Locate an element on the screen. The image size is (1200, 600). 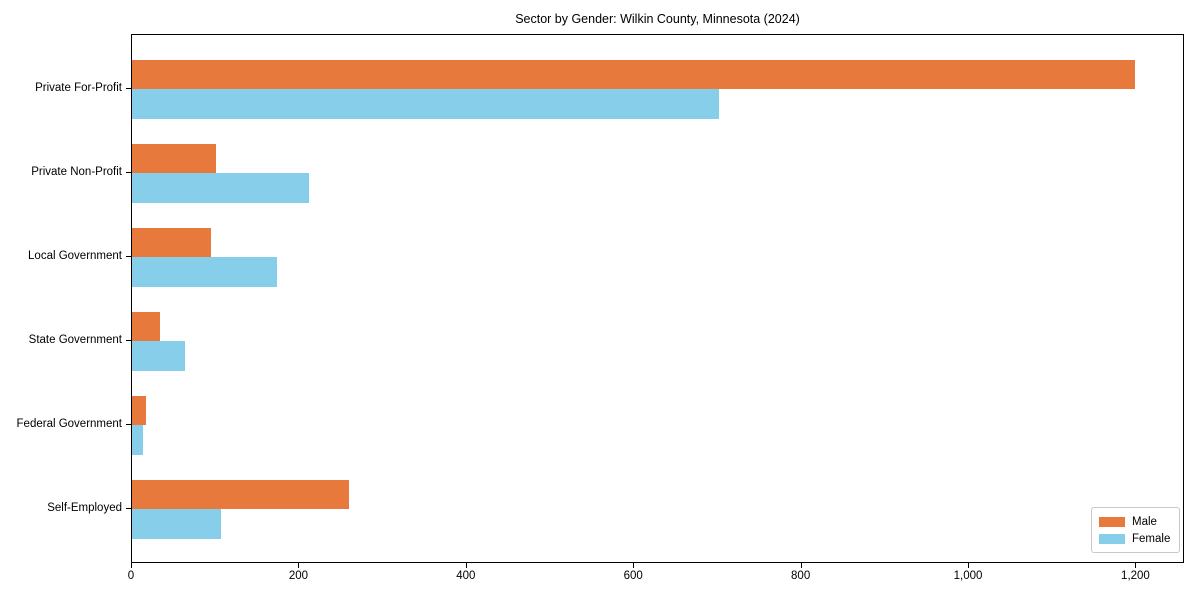
y-tick-label-federal-government: Federal Government is located at coordinates (69, 424).